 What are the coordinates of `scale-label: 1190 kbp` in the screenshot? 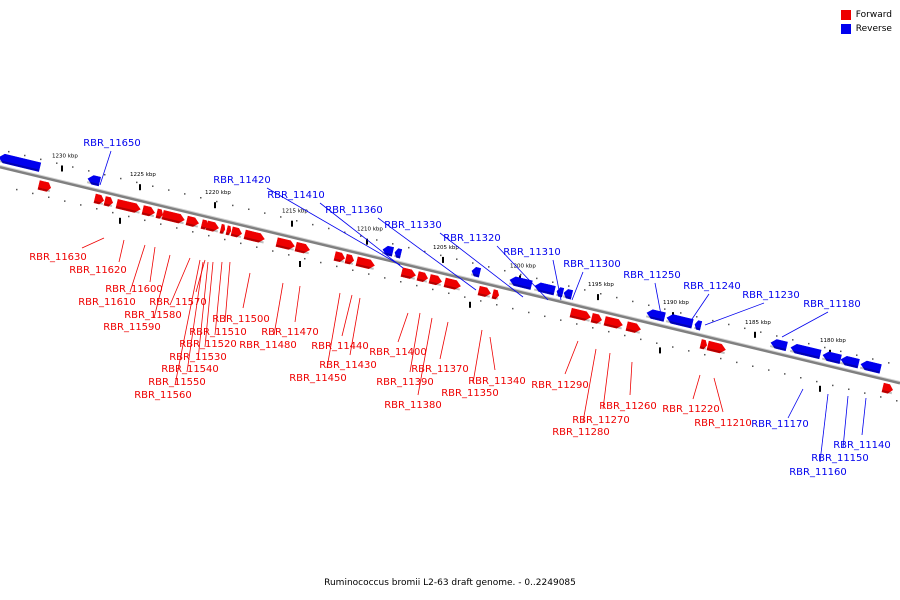 It's located at (676, 303).